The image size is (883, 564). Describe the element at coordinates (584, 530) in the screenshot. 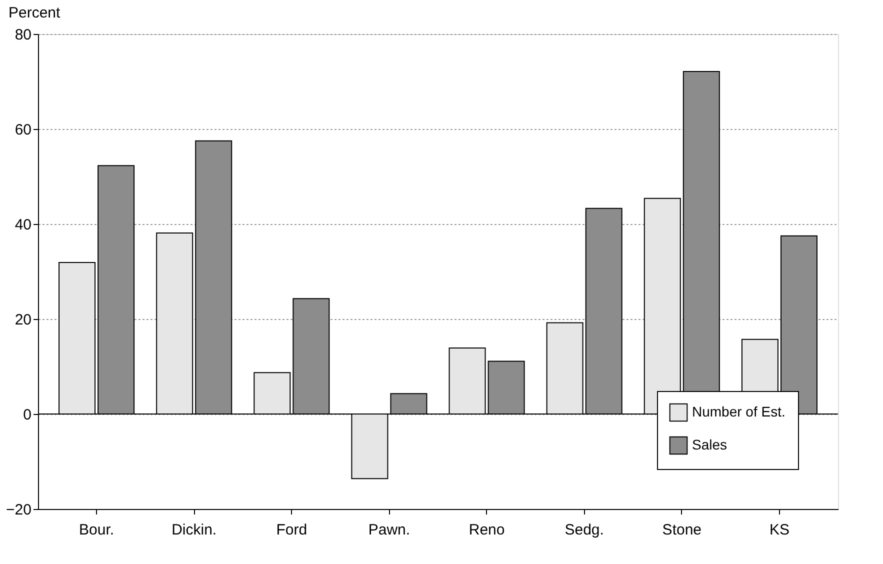

I see `x-tick-label: Sedg.` at that location.